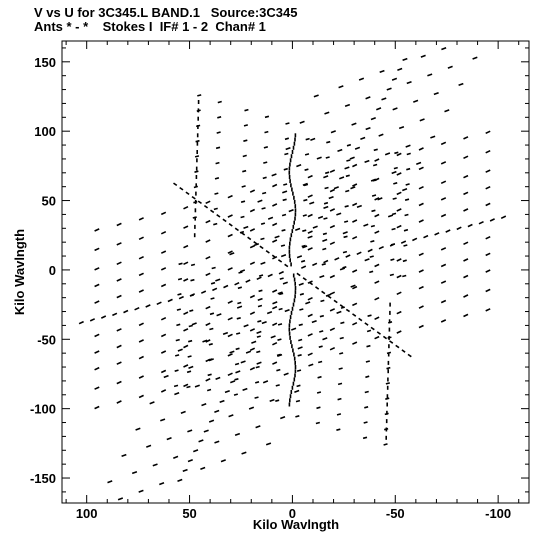  Describe the element at coordinates (19, 272) in the screenshot. I see `y-axis-title: Kilo Wavlngth` at that location.